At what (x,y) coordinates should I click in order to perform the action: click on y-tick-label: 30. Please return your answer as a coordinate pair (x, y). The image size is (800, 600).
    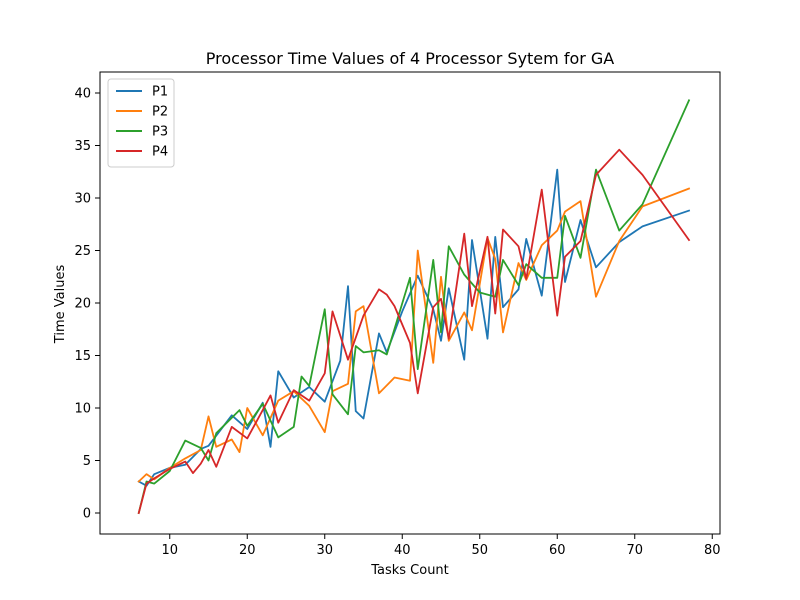
    Looking at the image, I should click on (82, 199).